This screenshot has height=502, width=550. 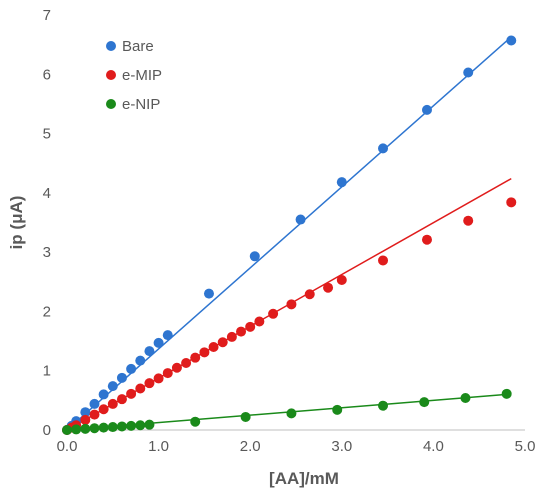 What do you see at coordinates (296, 446) in the screenshot?
I see `x-tick-labels: 0.0 1.0 2.0 3.0 4.0 5.0` at bounding box center [296, 446].